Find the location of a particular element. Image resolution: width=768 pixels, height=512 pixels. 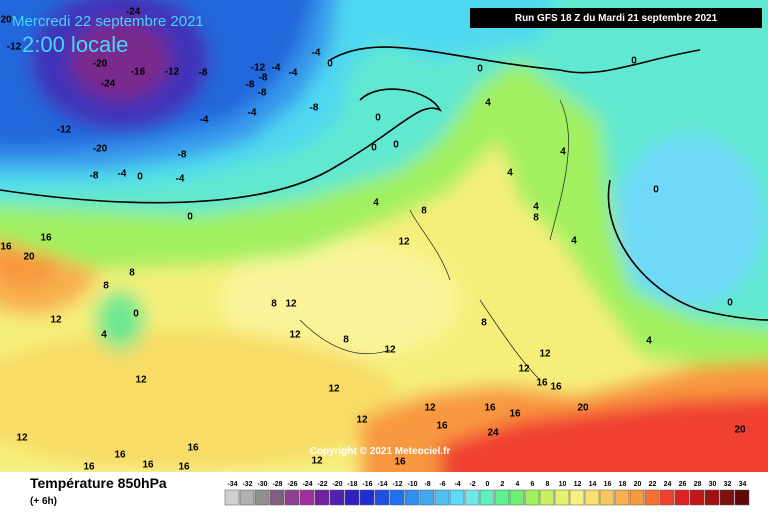

legend-label: -4 is located at coordinates (457, 484).